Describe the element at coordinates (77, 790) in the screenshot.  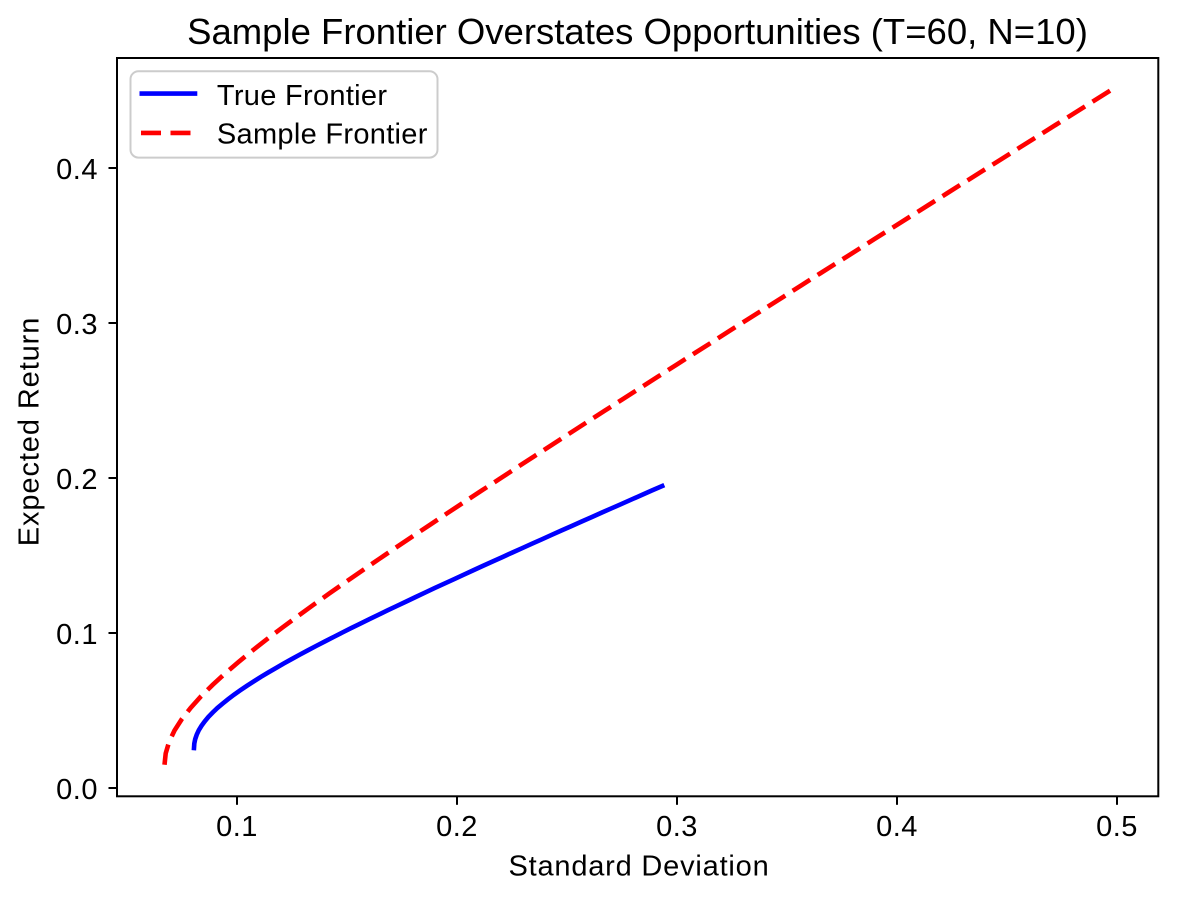
I see `svg-text: 0.0` at that location.